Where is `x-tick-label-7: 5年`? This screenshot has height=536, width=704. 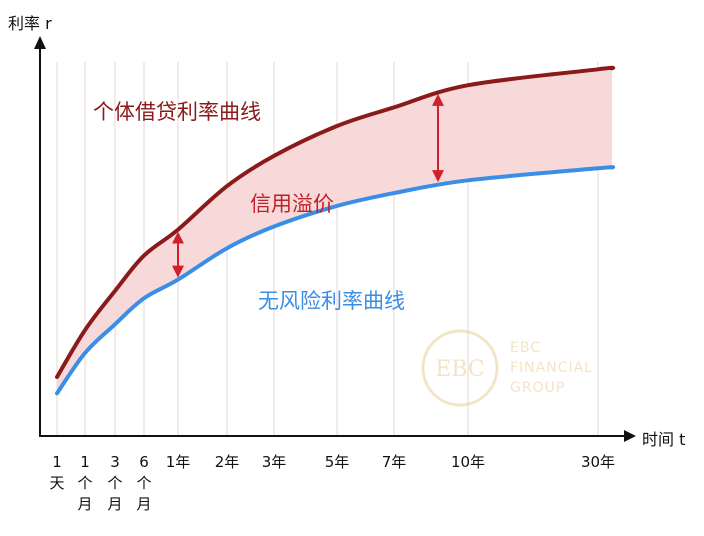
x-tick-label-7: 5年 is located at coordinates (337, 462).